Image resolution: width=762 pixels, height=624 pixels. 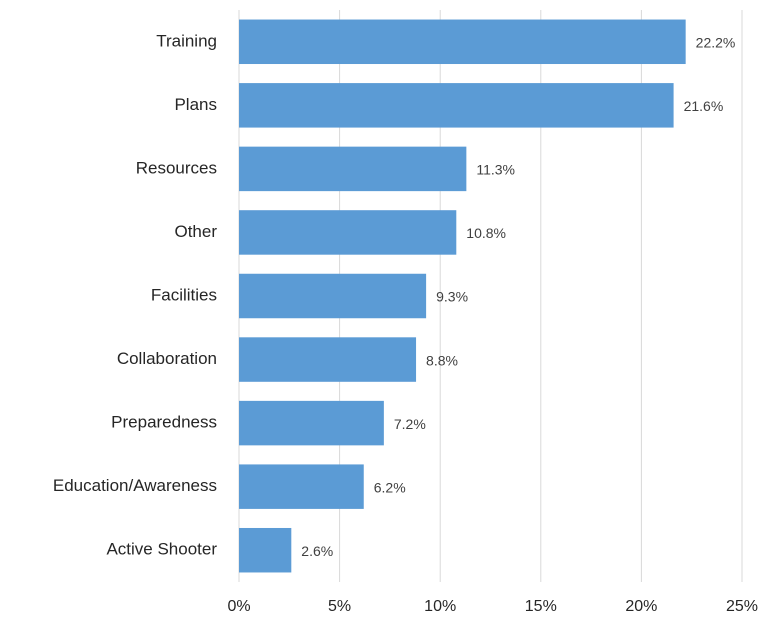 I want to click on x-tick-label: 5%, so click(x=339, y=606).